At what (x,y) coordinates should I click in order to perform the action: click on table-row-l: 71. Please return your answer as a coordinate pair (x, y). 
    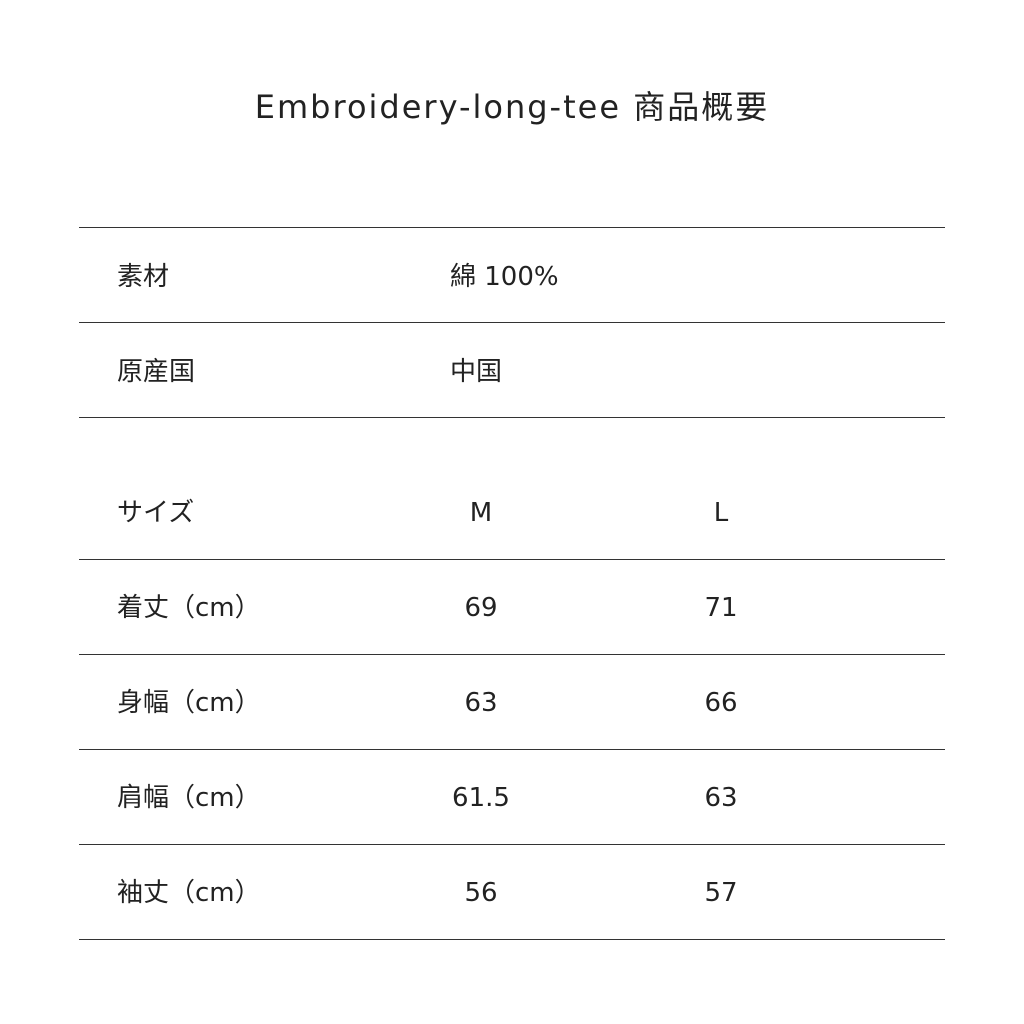
    Looking at the image, I should click on (721, 608).